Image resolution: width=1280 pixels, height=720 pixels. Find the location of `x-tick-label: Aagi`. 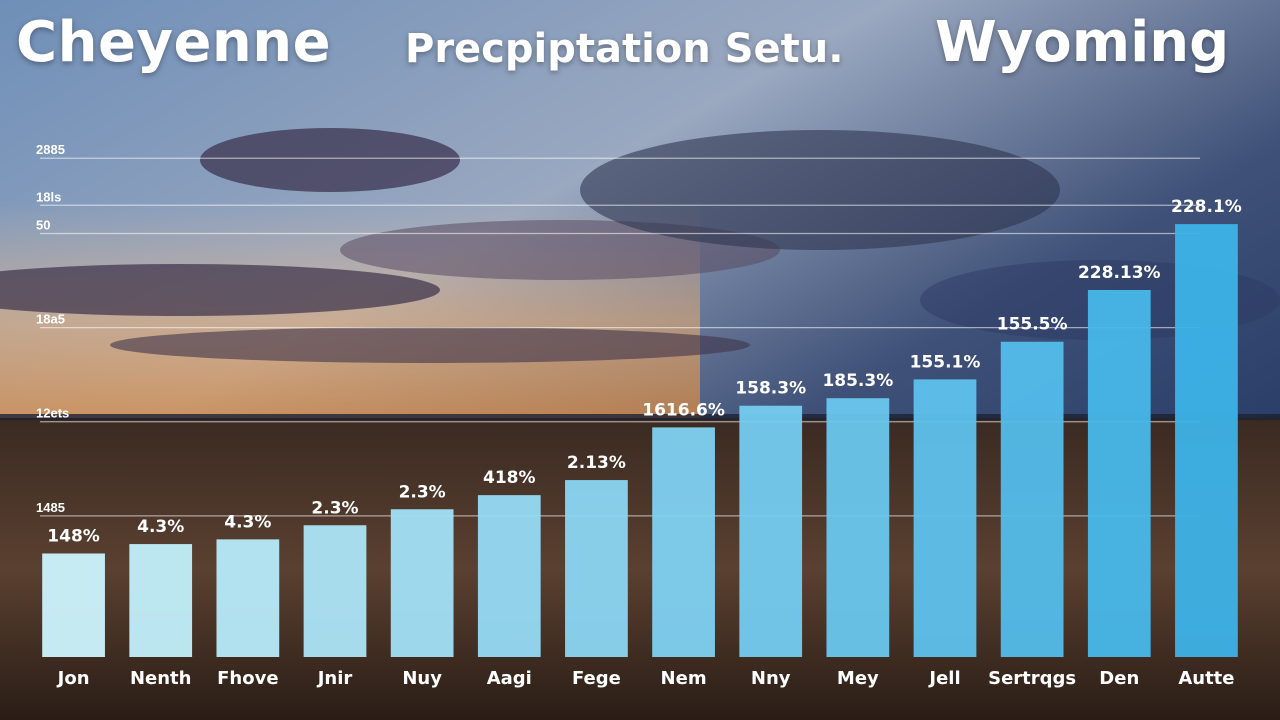

x-tick-label: Aagi is located at coordinates (509, 678).